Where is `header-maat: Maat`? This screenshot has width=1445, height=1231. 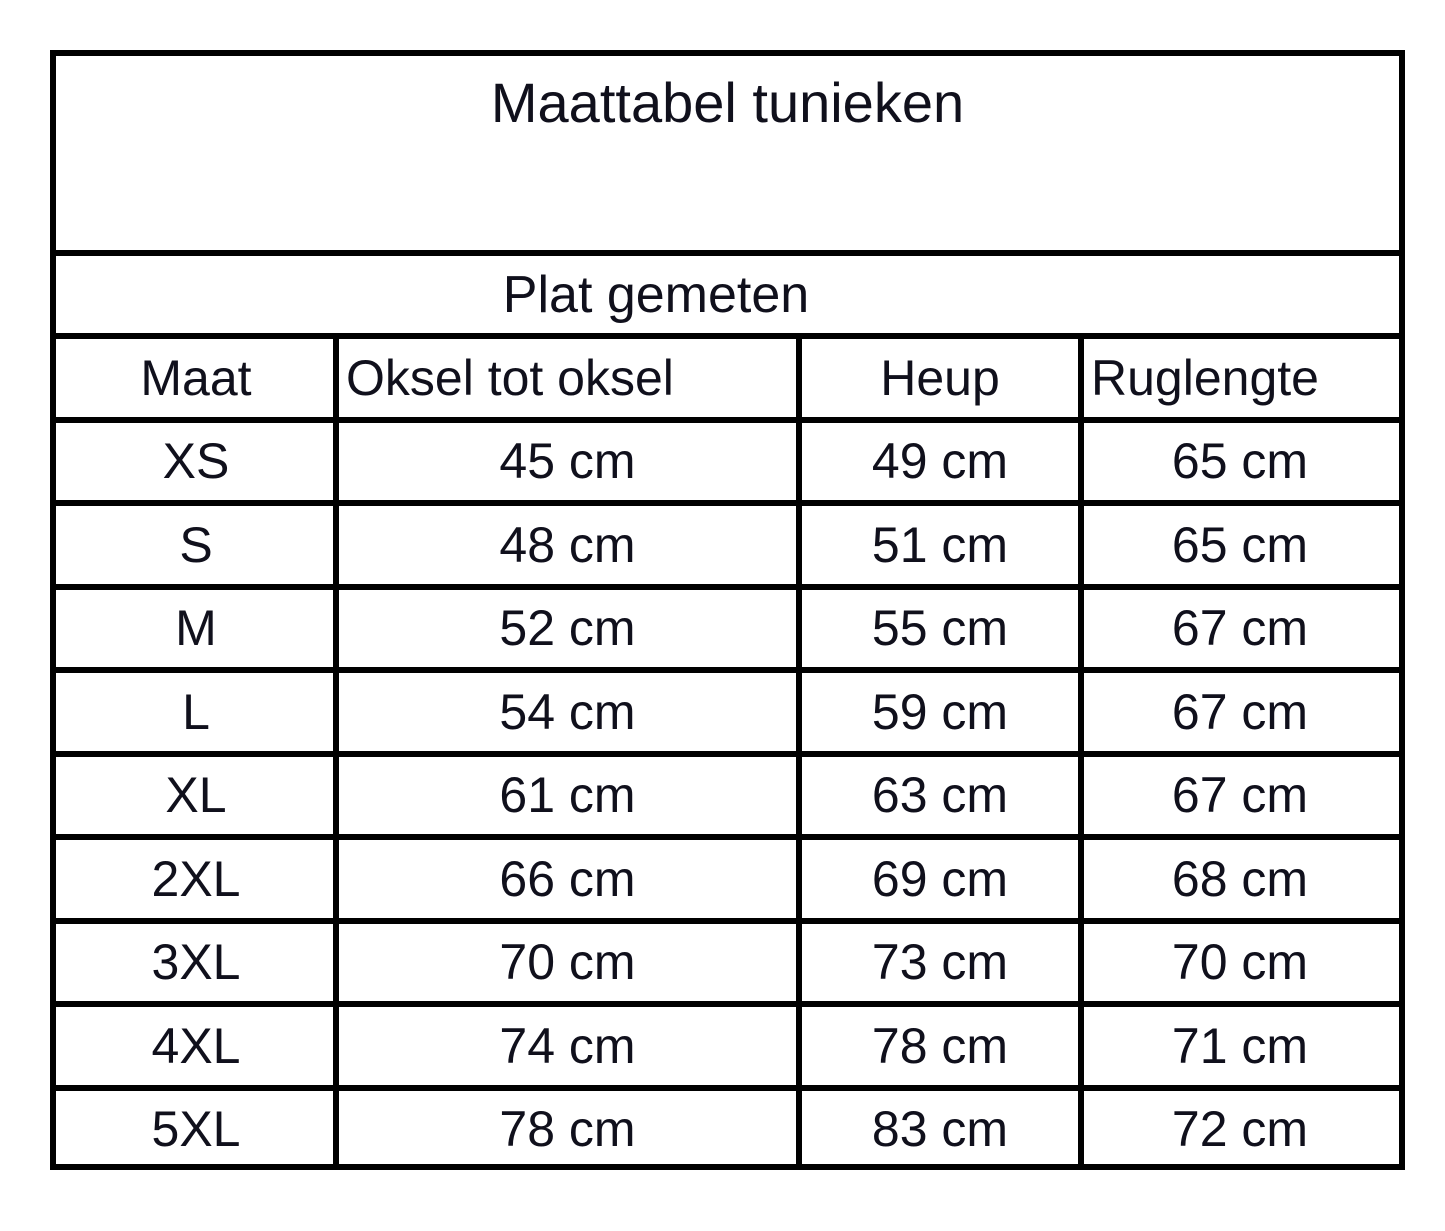 header-maat: Maat is located at coordinates (196, 377).